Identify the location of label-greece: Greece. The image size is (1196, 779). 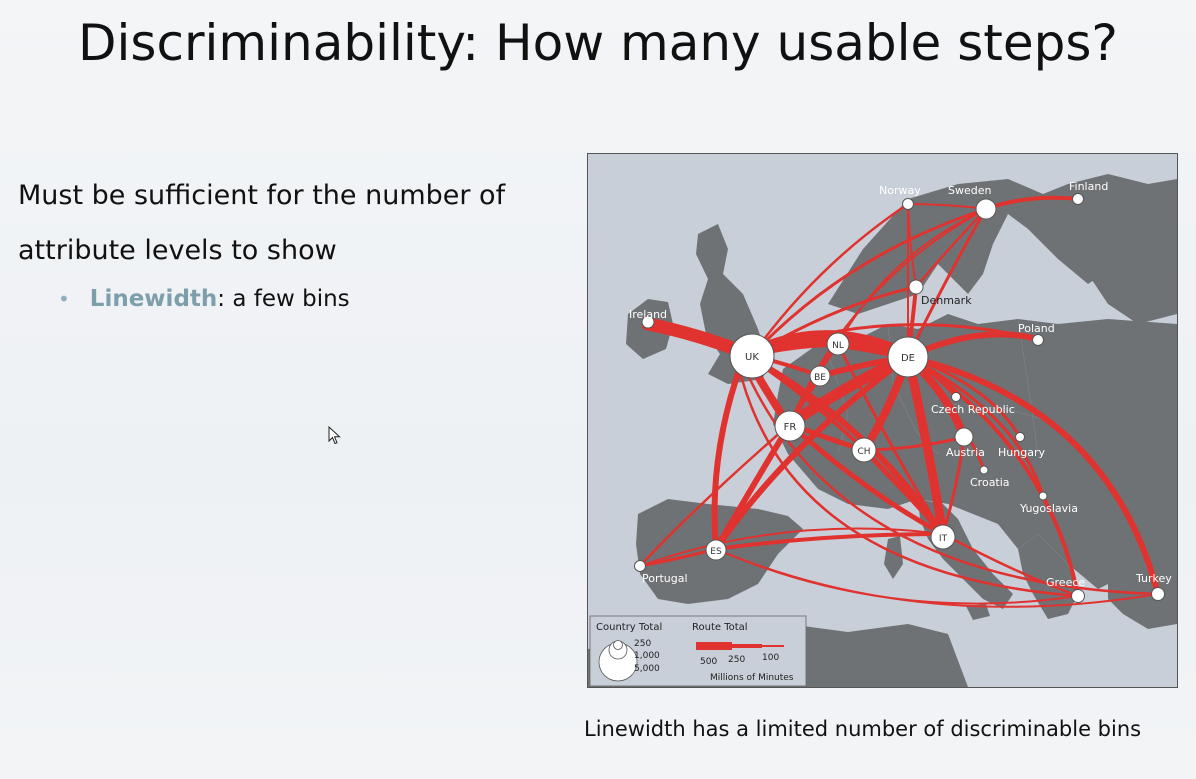
(1065, 582).